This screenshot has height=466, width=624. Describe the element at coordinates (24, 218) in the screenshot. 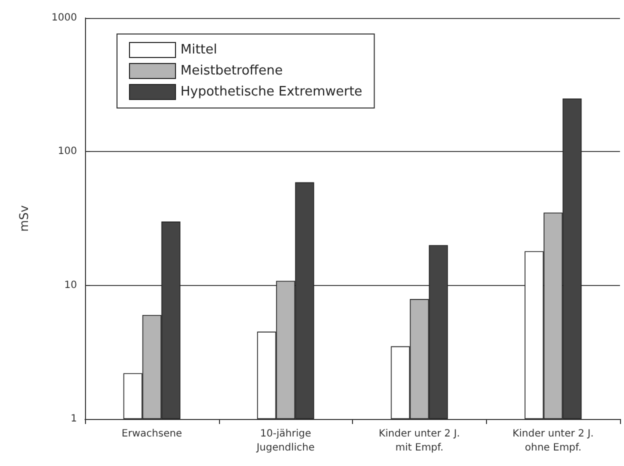

I see `y-axis-title: mSv` at that location.